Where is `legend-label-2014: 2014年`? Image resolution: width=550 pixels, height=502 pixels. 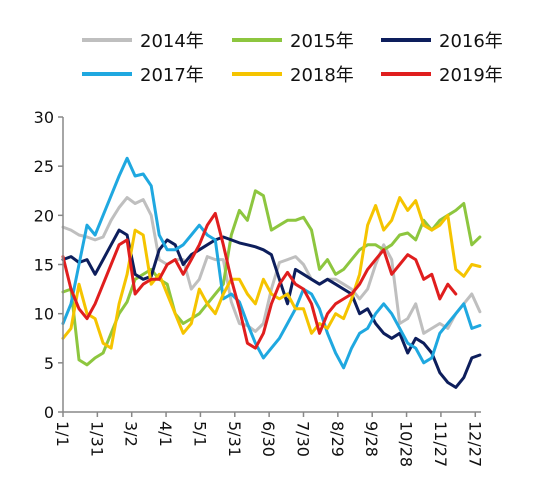 legend-label-2014: 2014年 is located at coordinates (172, 41).